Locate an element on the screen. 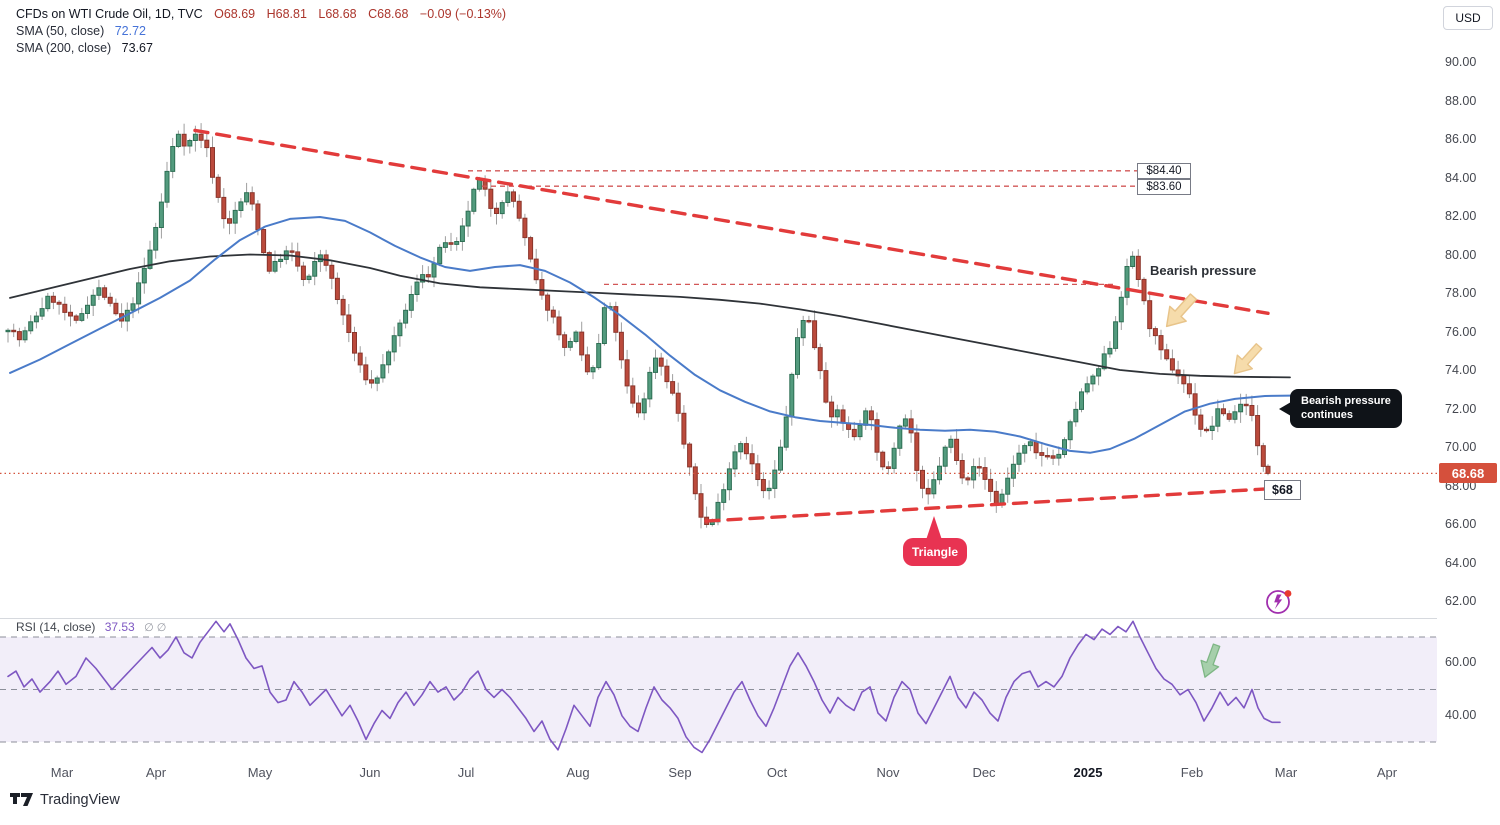 The width and height of the screenshot is (1500, 825). lightning-bolt-icon is located at coordinates (1278, 602).